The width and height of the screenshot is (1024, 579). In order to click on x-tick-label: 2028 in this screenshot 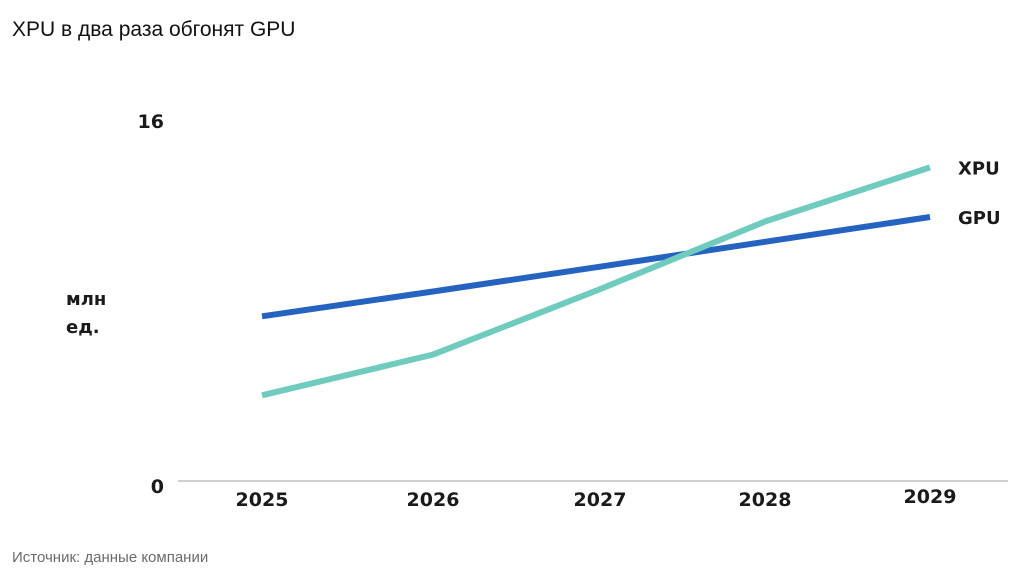, I will do `click(765, 500)`.